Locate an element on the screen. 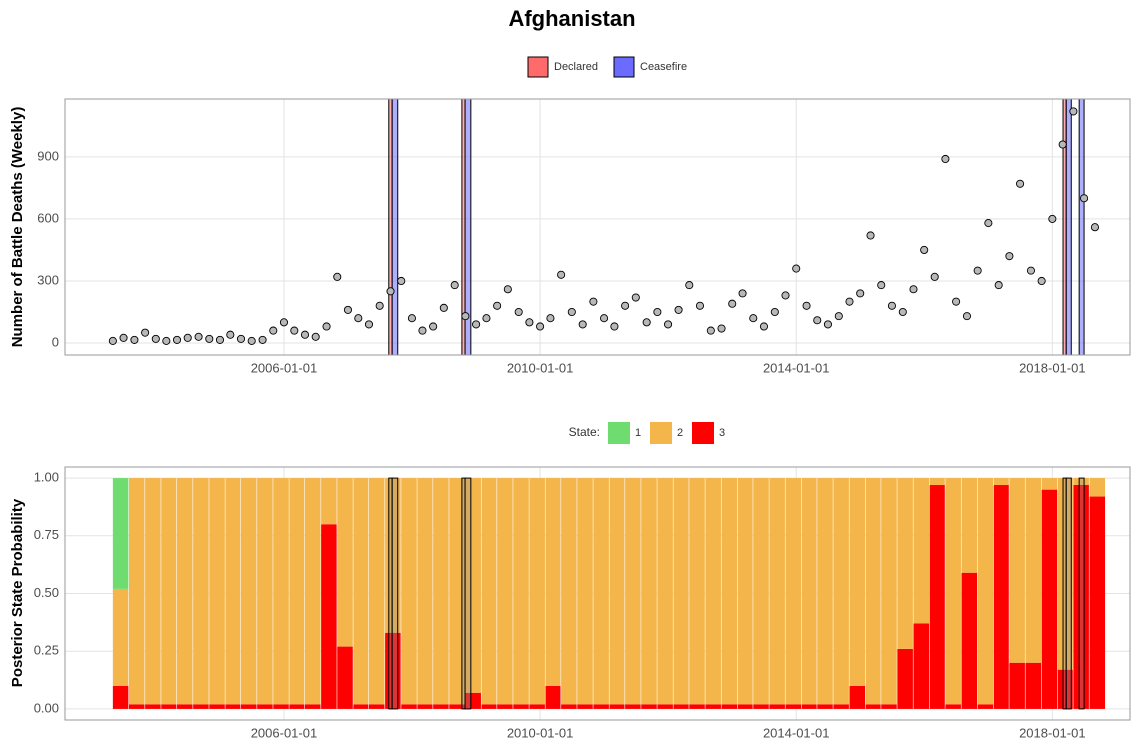  legend-label: 2 is located at coordinates (680, 433).